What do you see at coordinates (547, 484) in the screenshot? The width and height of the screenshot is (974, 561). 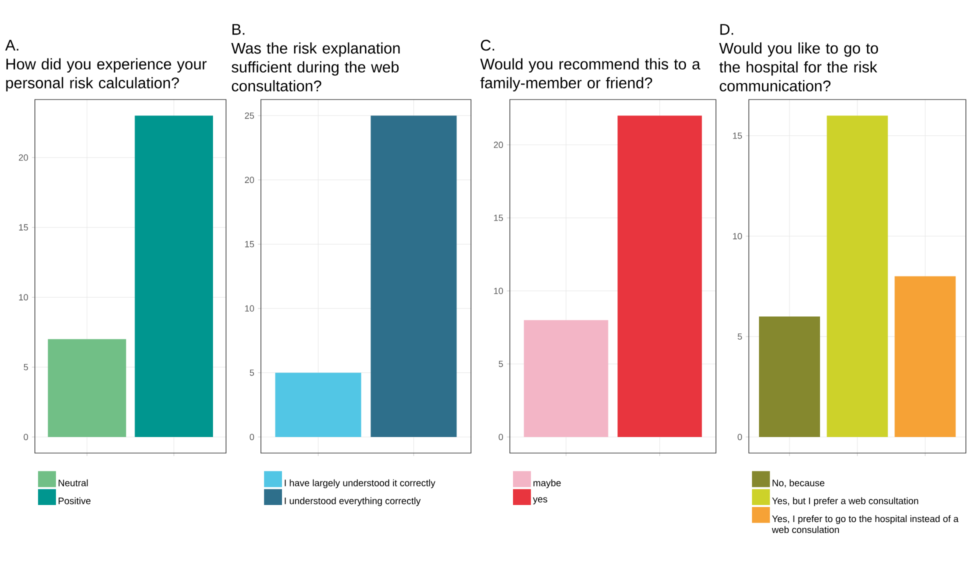 I see `legend-label: maybe` at bounding box center [547, 484].